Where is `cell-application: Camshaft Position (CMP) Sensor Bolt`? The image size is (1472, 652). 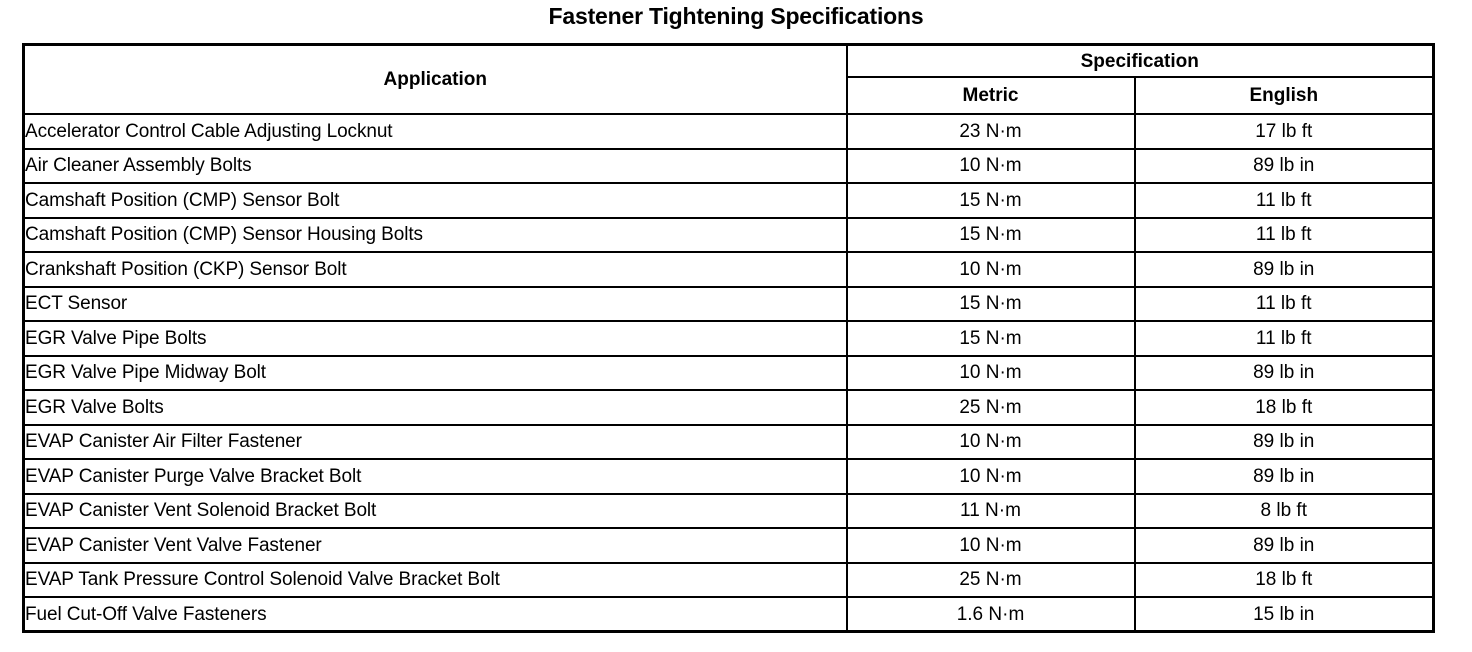
cell-application: Camshaft Position (CMP) Sensor Bolt is located at coordinates (435, 200).